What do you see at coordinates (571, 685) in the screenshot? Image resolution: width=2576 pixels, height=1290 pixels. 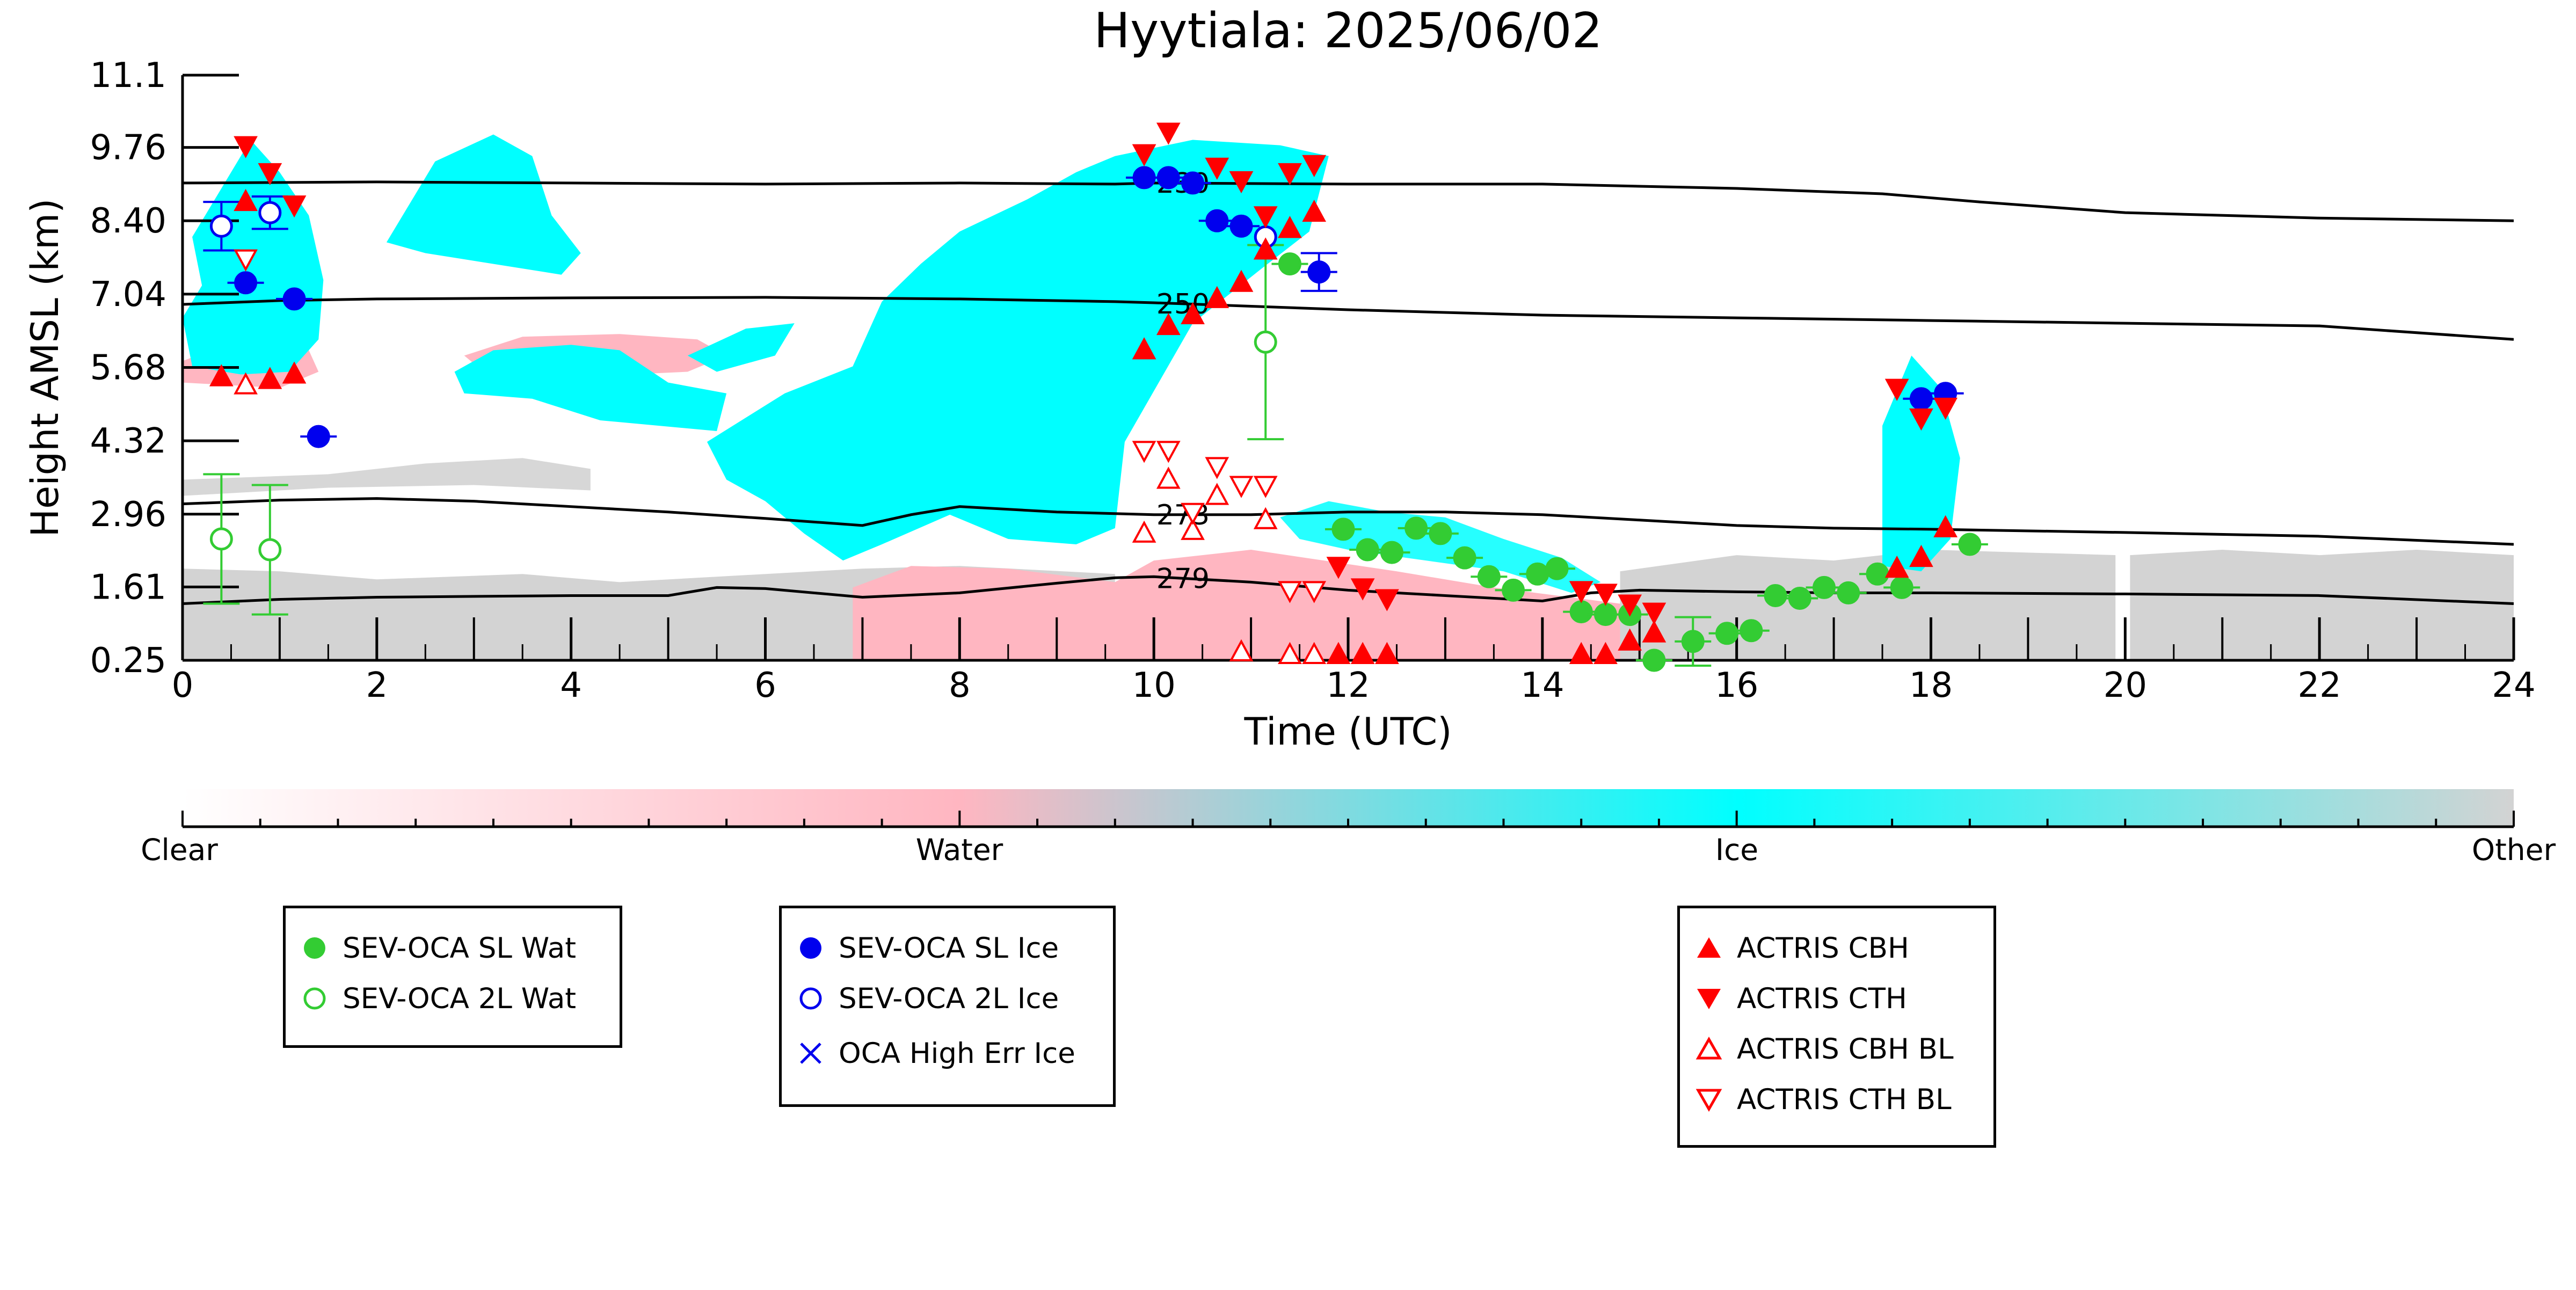 I see `x-tick-label: 4` at bounding box center [571, 685].